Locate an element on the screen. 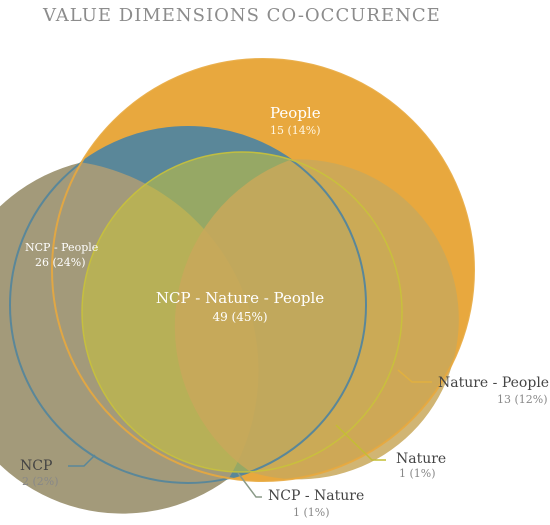 This screenshot has height=525, width=550. label-nature-people-value: 13 (12%) is located at coordinates (522, 399).